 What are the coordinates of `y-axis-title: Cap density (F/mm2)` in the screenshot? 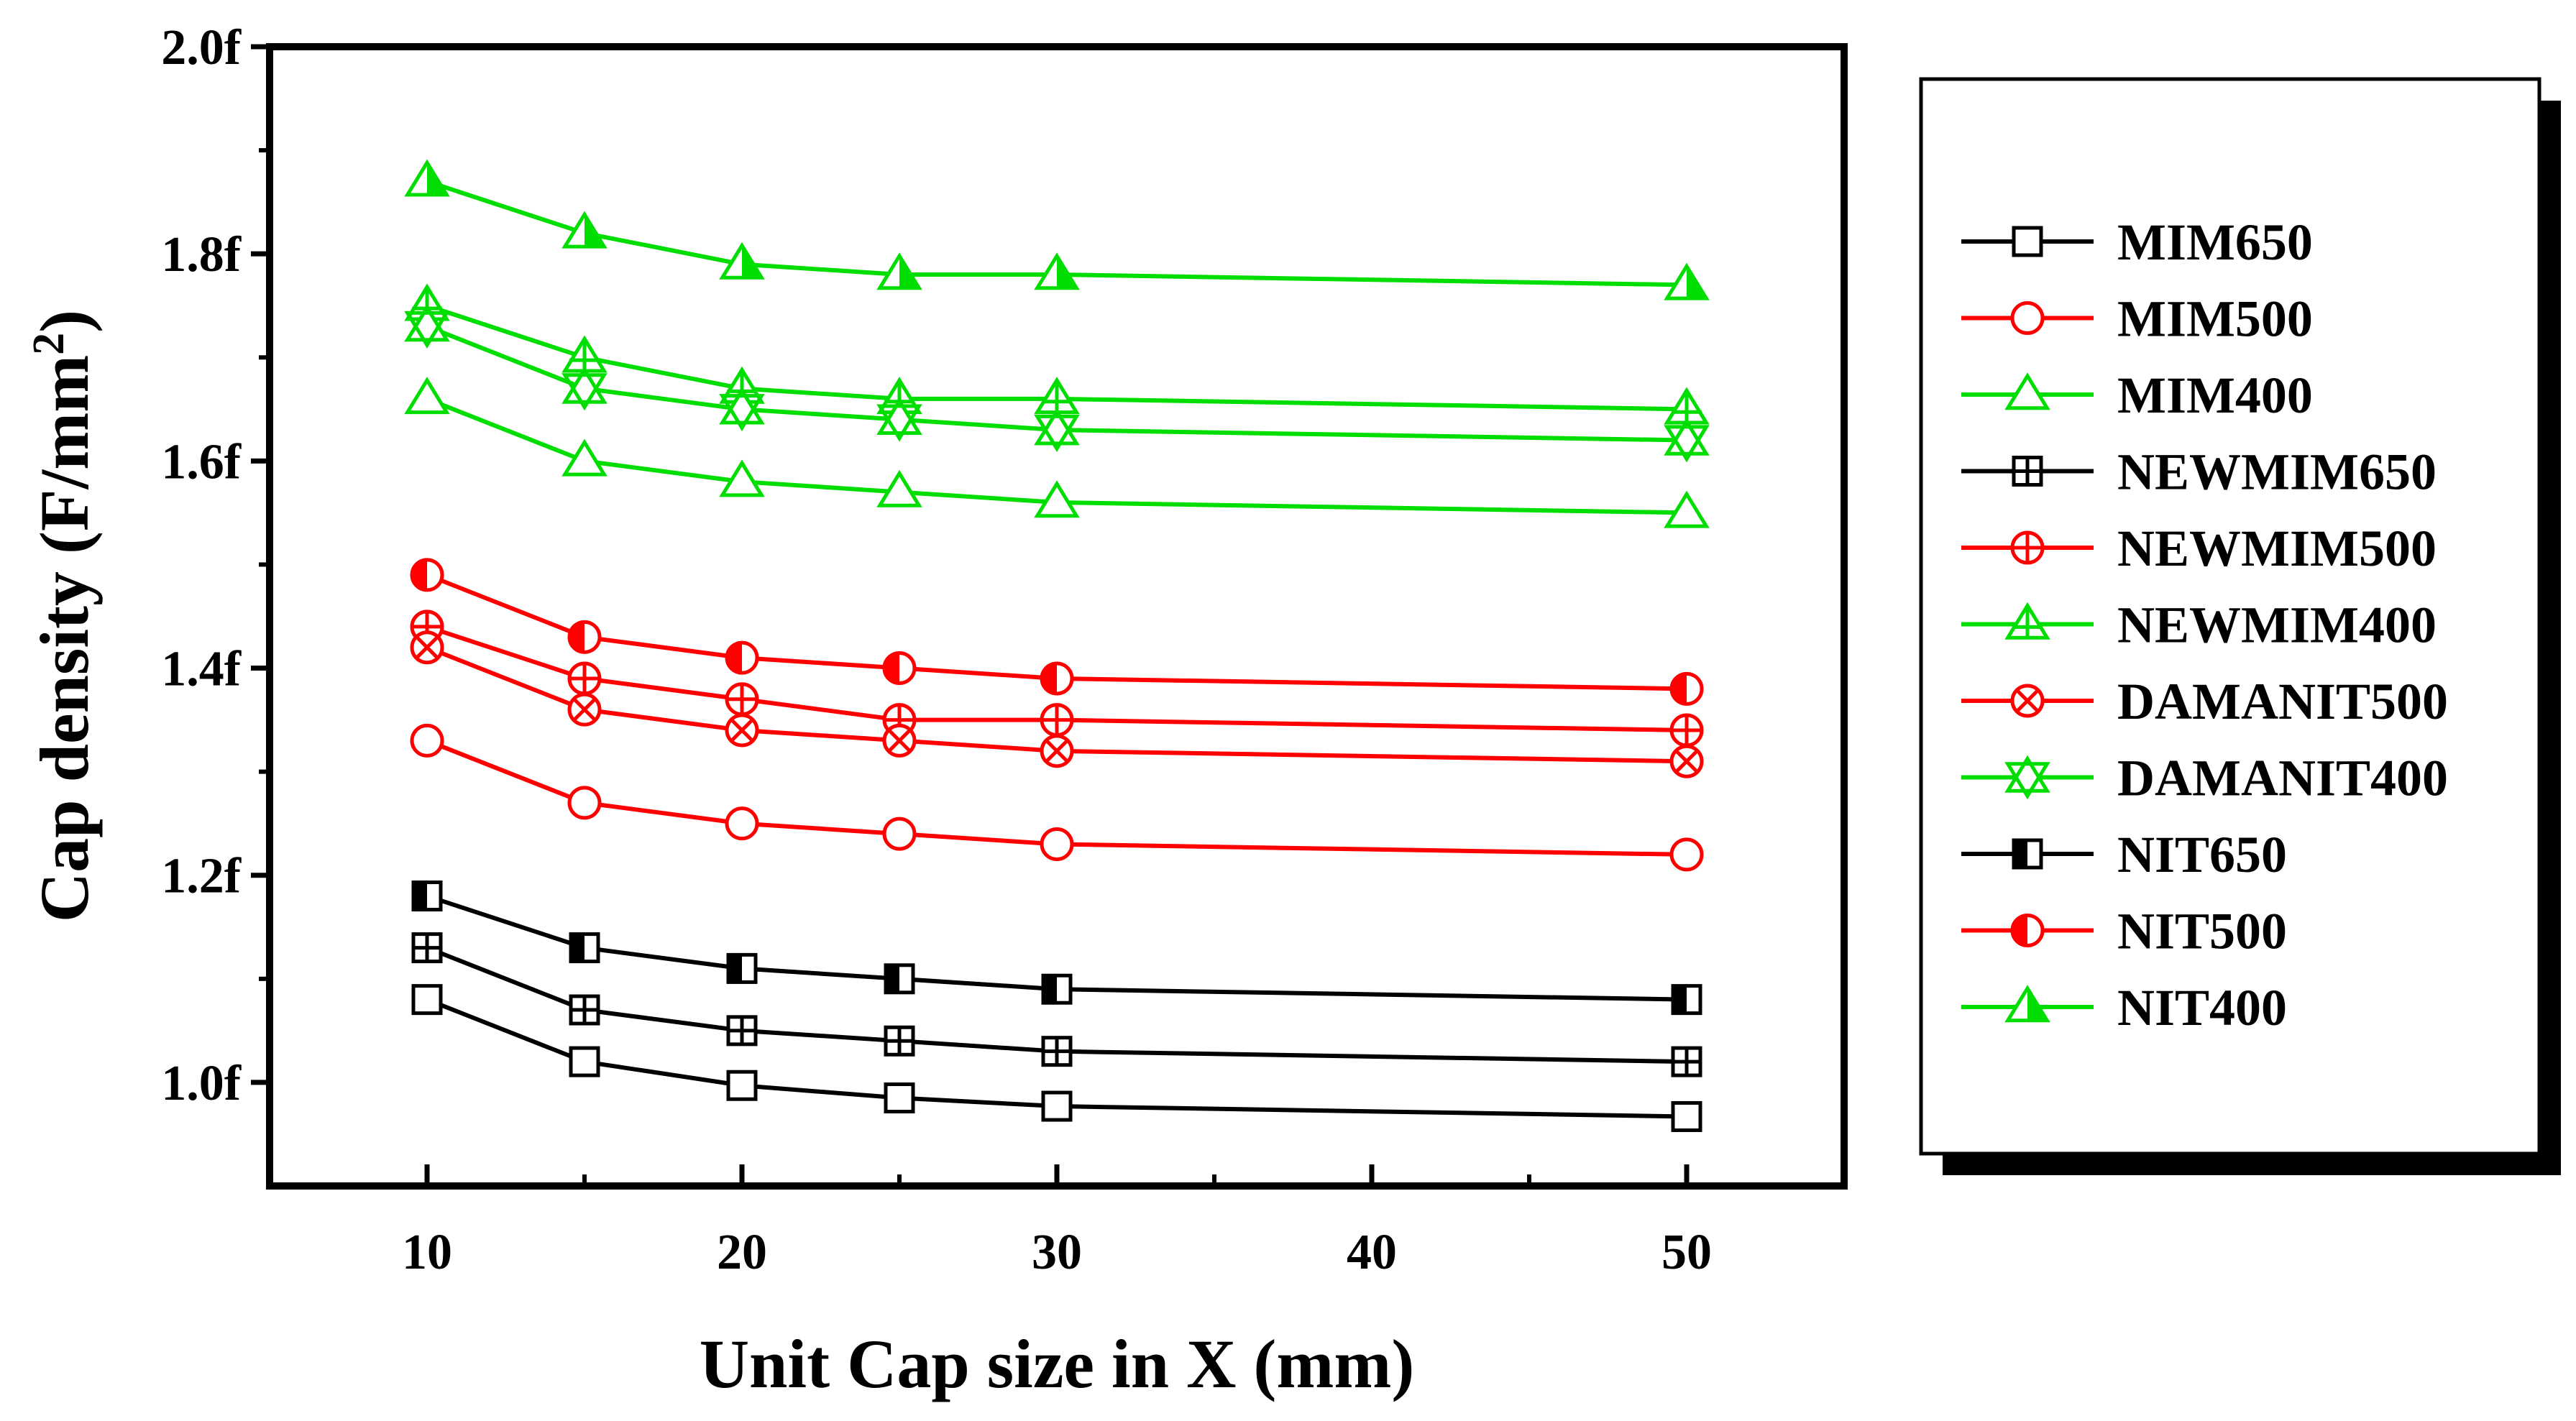 It's located at (63, 616).